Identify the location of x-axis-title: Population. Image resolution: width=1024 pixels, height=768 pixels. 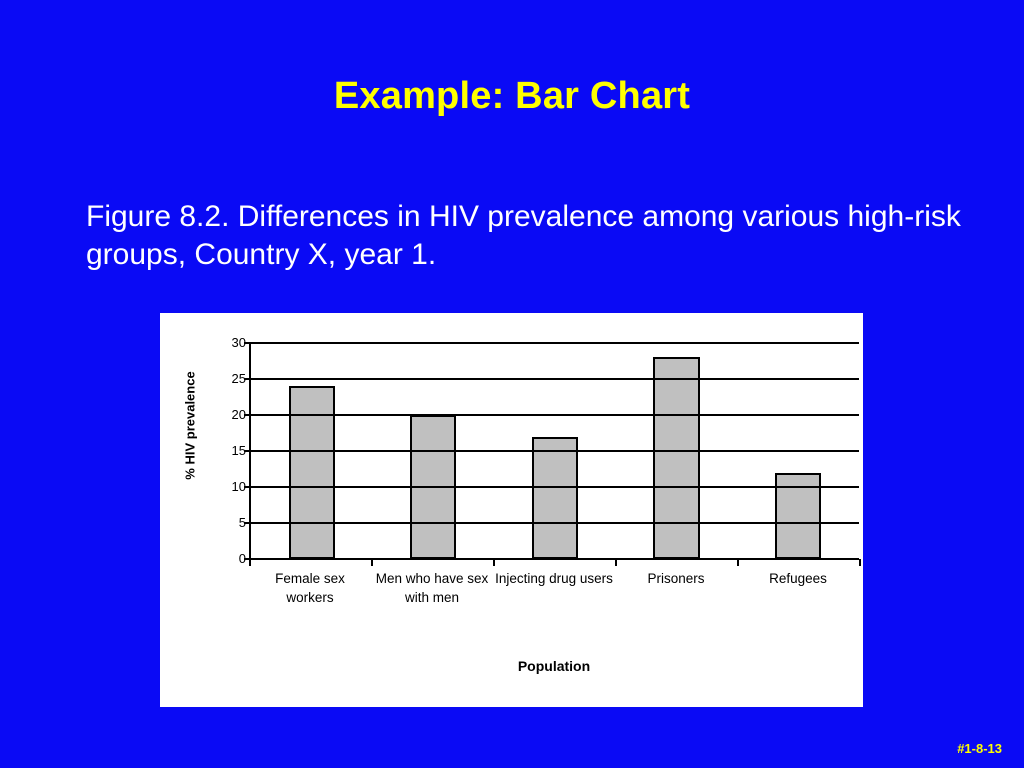
(554, 666).